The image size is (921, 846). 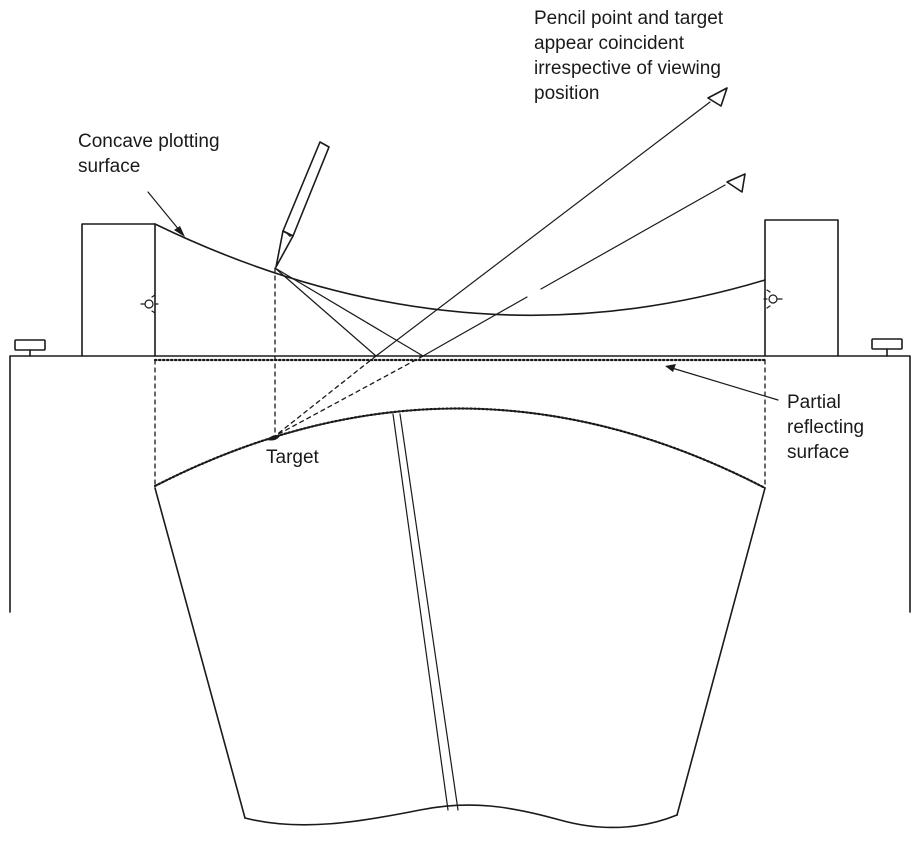 I want to click on reflected-ray-2b, so click(x=633, y=237).